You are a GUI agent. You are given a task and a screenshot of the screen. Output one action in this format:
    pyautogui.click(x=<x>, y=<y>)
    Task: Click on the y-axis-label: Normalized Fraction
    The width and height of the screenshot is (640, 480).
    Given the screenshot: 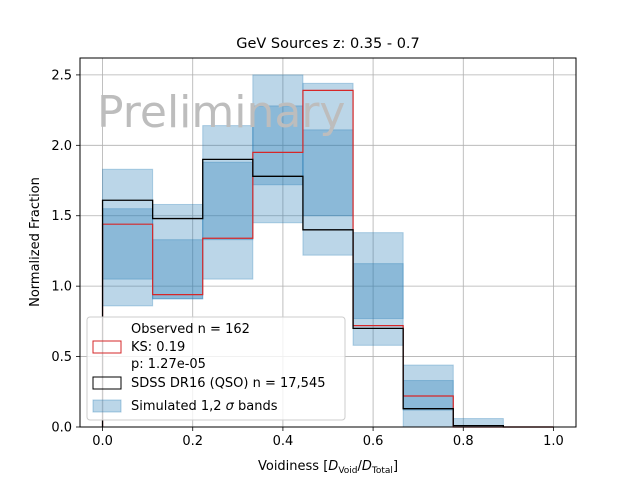 What is the action you would take?
    pyautogui.click(x=35, y=242)
    